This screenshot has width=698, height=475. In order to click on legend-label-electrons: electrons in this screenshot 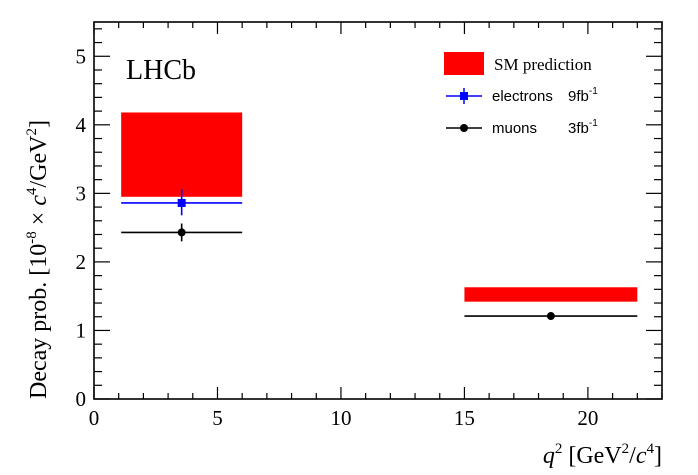, I will do `click(522, 96)`.